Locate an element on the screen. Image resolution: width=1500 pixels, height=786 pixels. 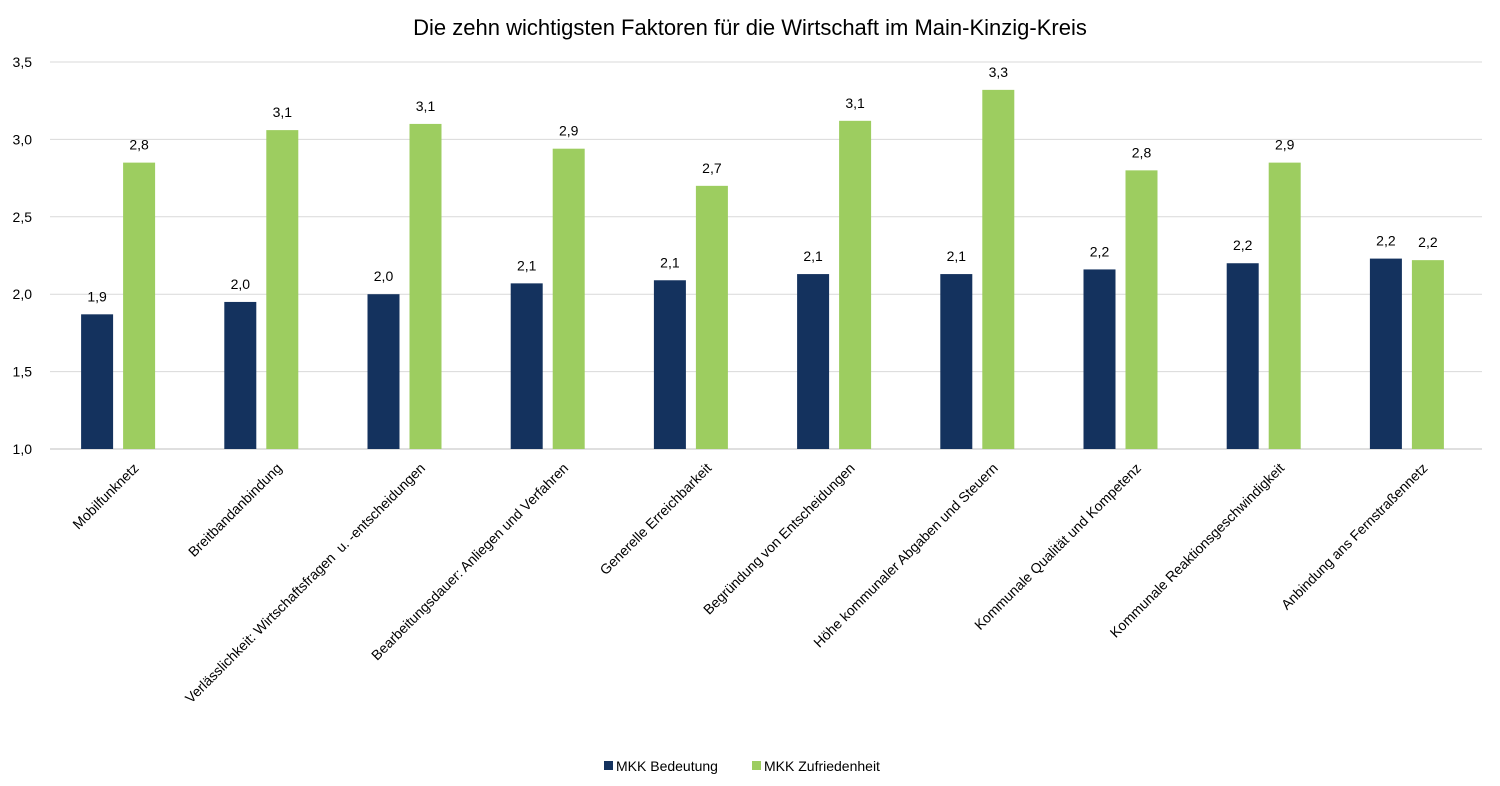
category-label: Anbindung ans Fernstraßennetz is located at coordinates (1354, 536).